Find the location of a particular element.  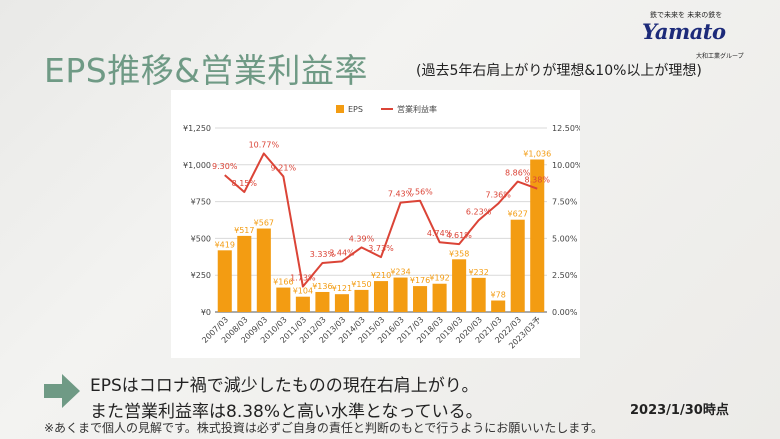

bar-data-label: ¥627 is located at coordinates (518, 214).